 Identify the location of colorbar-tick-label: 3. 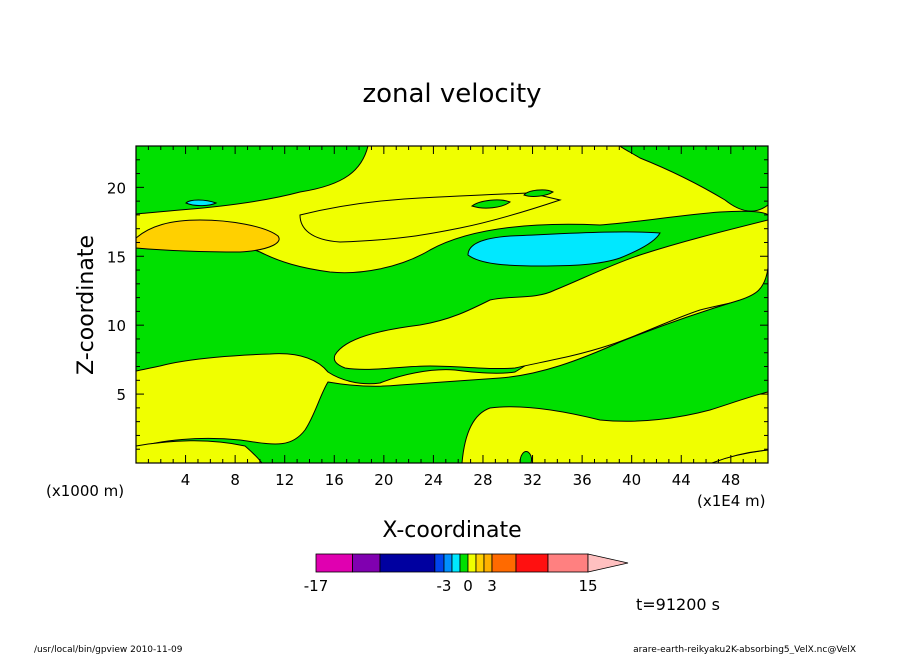
(492, 586).